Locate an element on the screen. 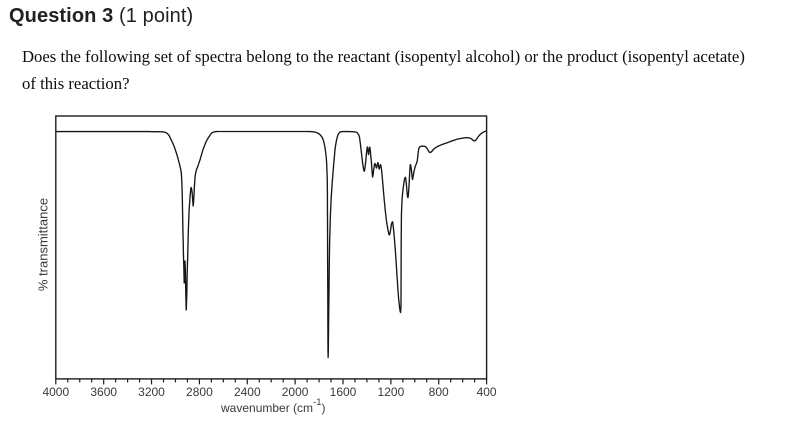 This screenshot has width=798, height=442. svg-text: 2000 is located at coordinates (295, 392).